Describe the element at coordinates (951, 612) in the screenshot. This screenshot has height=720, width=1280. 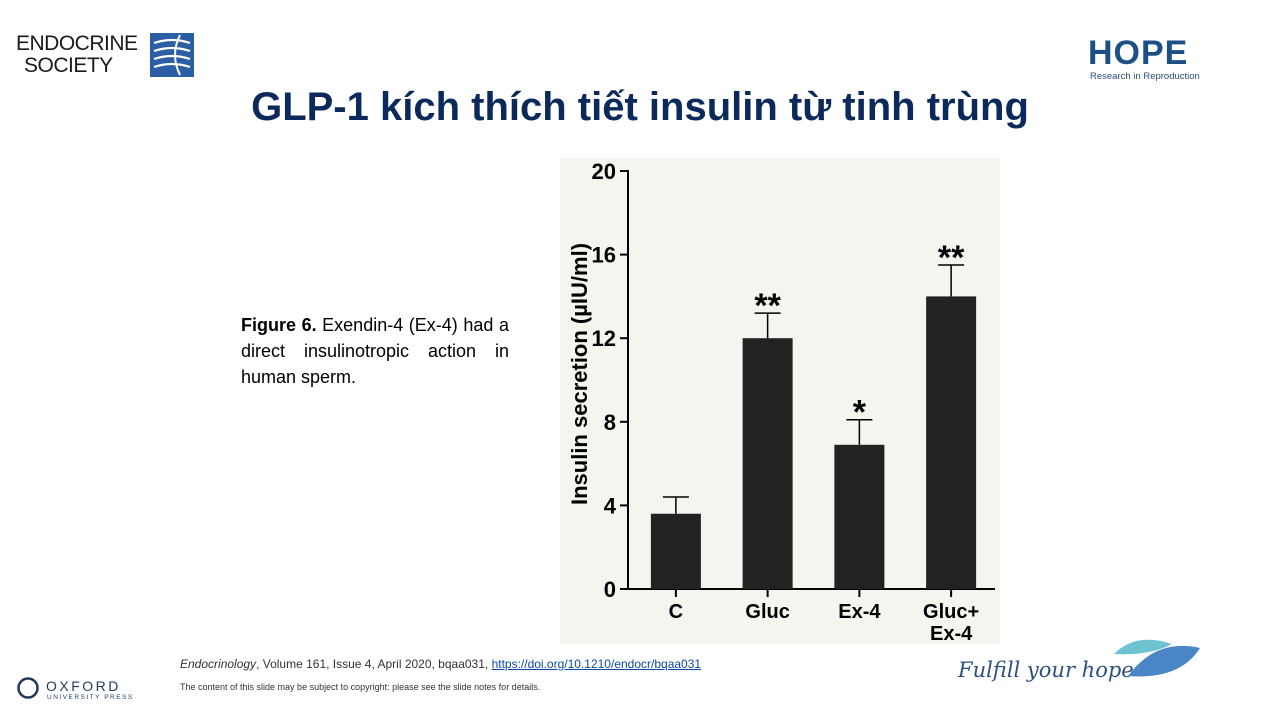
I see `x-category-label: Gluc+` at that location.